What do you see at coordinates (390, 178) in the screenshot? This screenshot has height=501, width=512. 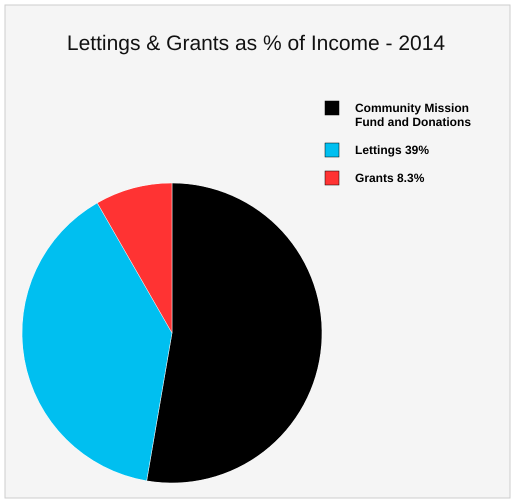 I see `legend-label: Grants 8.3%` at bounding box center [390, 178].